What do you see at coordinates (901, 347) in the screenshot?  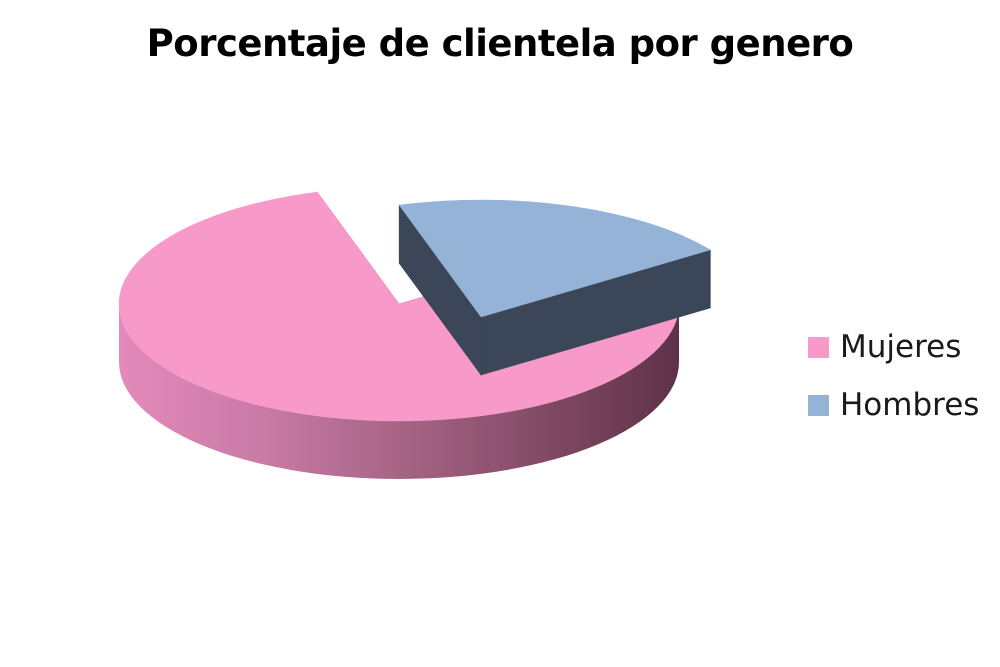 I see `legend-label-mujeres: Mujeres` at bounding box center [901, 347].